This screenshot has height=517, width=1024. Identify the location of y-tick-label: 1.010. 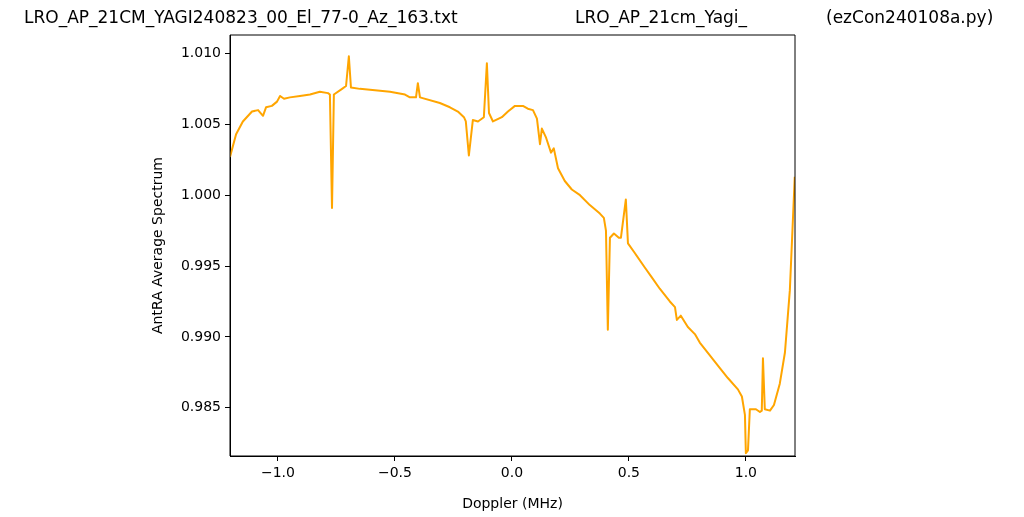
(200, 52).